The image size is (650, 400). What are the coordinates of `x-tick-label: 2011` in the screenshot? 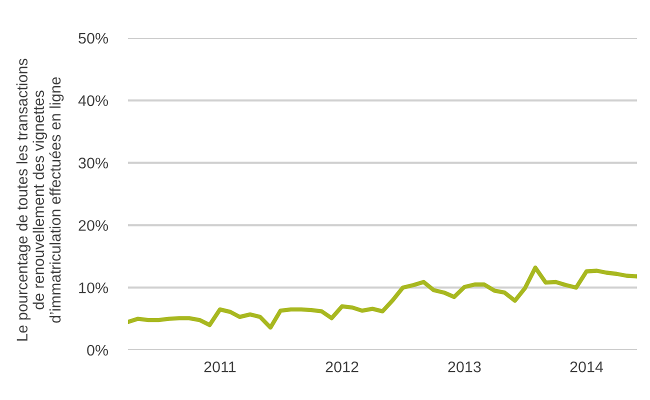 It's located at (220, 367).